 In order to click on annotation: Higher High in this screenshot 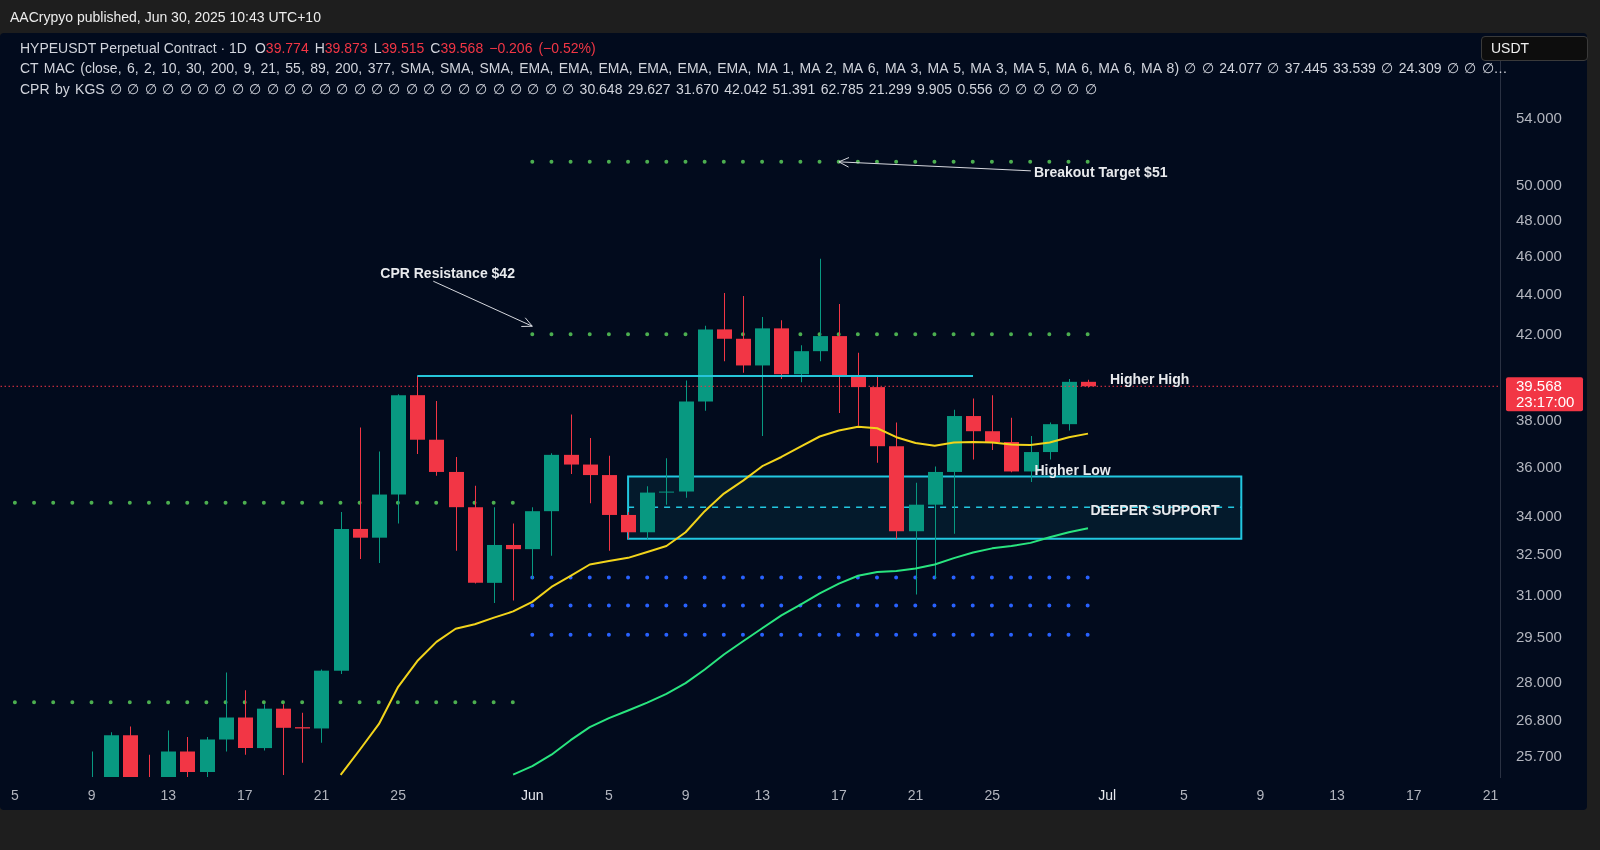, I will do `click(1150, 378)`.